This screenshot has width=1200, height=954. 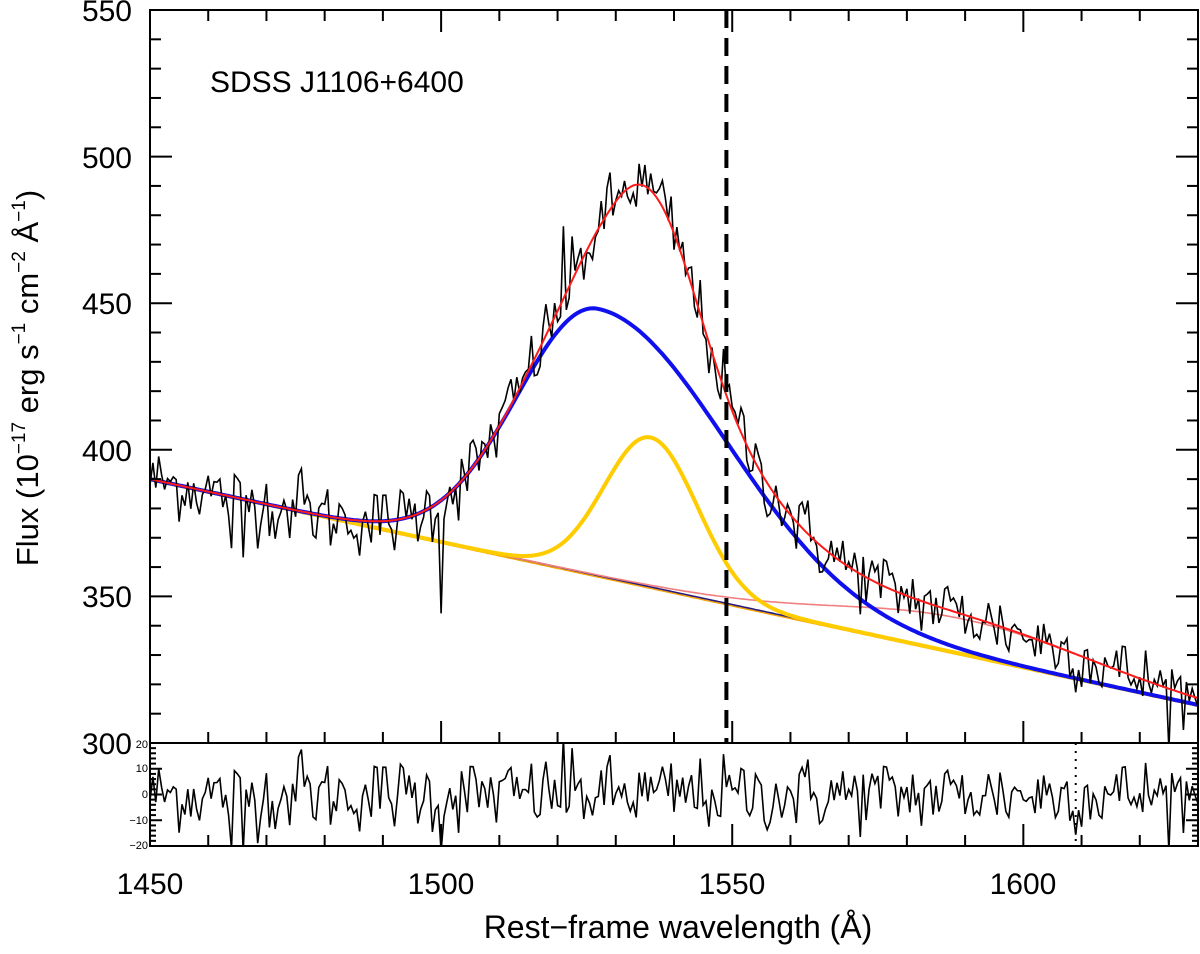 I want to click on residual-plot-area, so click(x=674, y=794).